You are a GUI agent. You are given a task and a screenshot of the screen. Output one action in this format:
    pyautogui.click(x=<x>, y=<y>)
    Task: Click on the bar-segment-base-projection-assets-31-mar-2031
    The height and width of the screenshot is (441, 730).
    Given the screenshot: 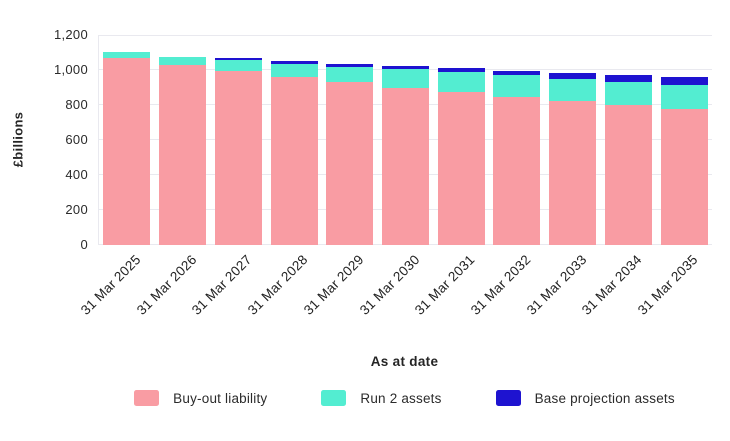 What is the action you would take?
    pyautogui.click(x=461, y=70)
    